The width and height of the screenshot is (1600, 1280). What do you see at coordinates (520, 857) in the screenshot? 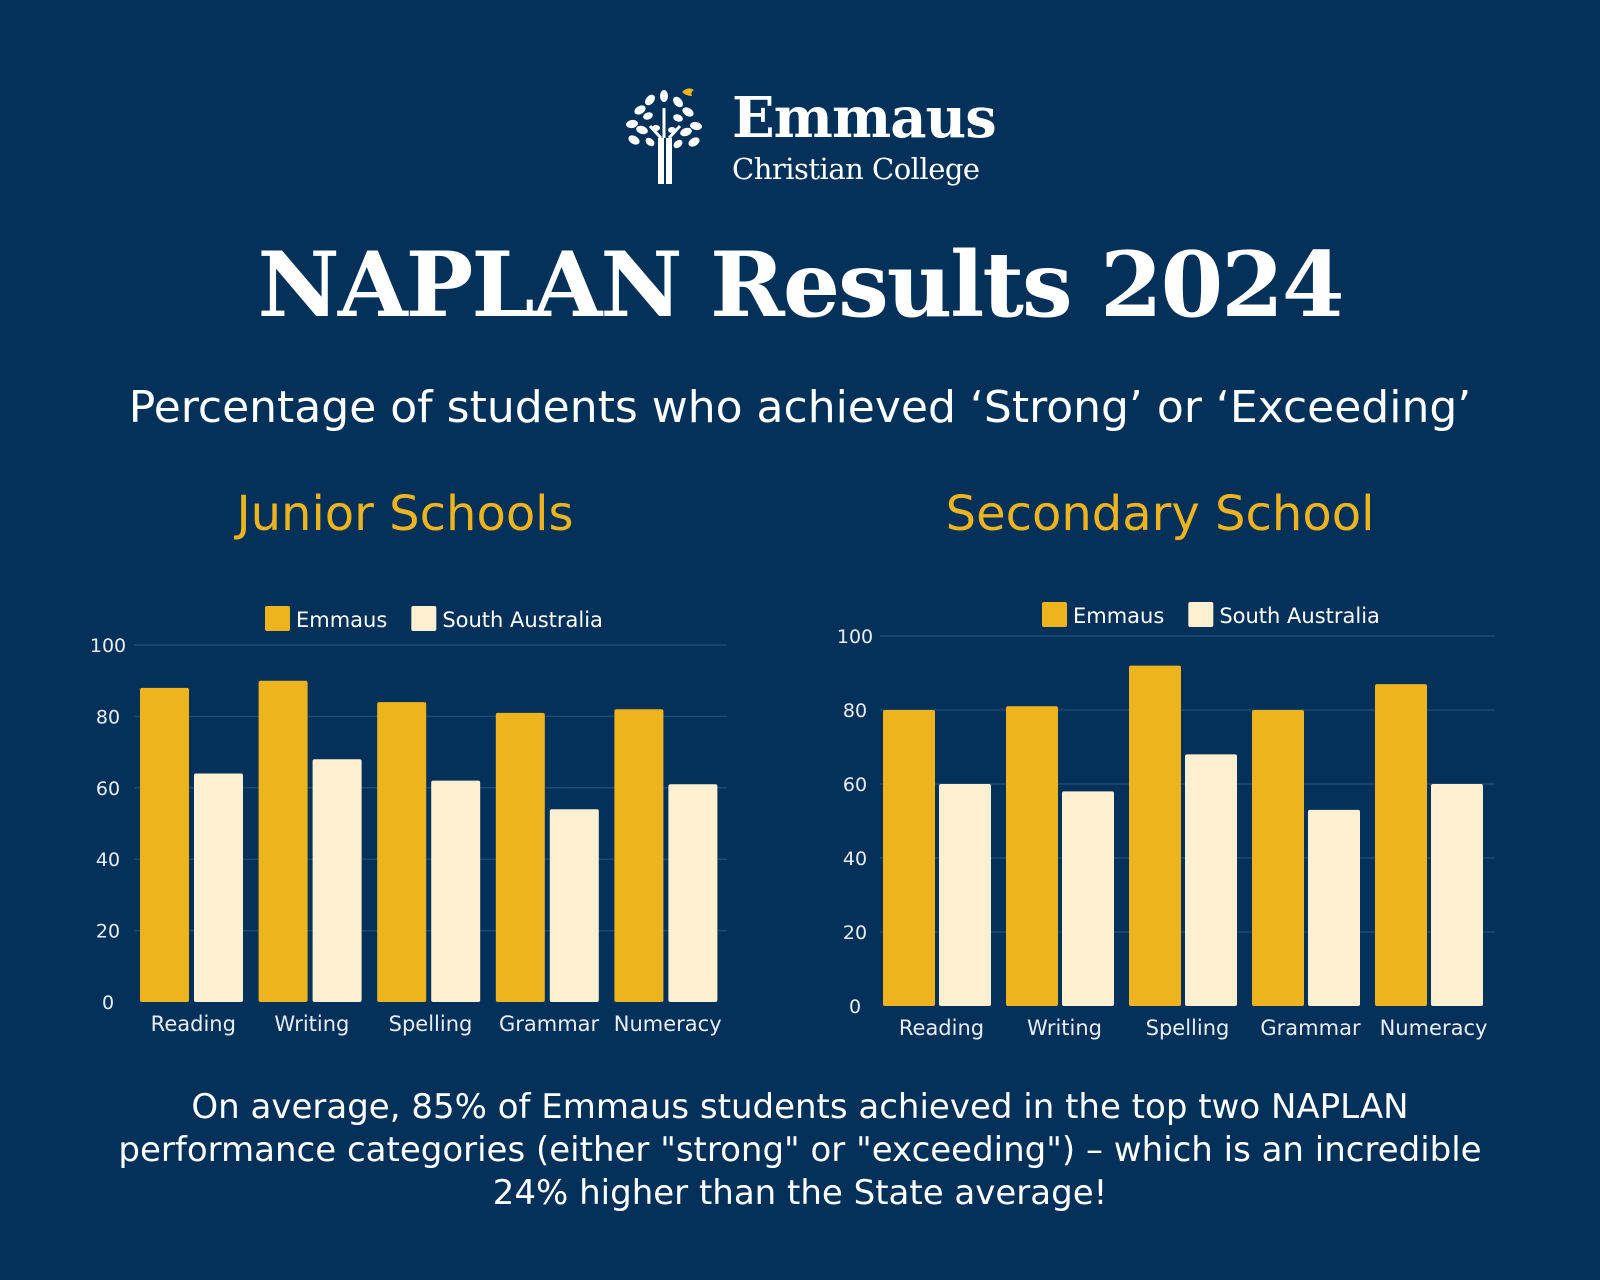
I see `junior-bar-grammar-emmaus` at bounding box center [520, 857].